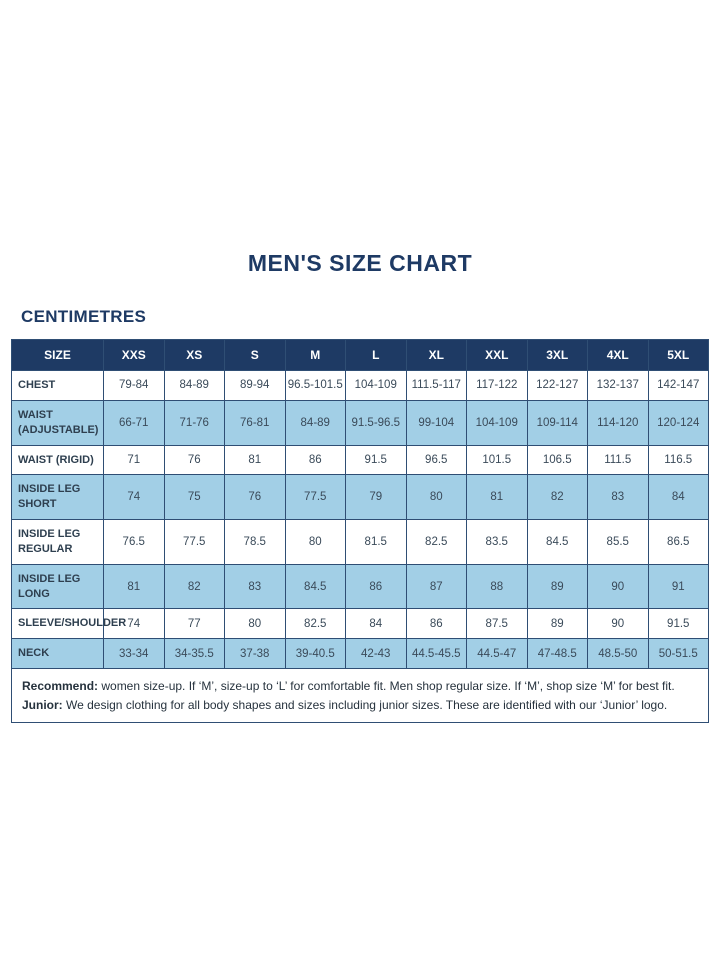  I want to click on value-cell: 48.5-50, so click(618, 654).